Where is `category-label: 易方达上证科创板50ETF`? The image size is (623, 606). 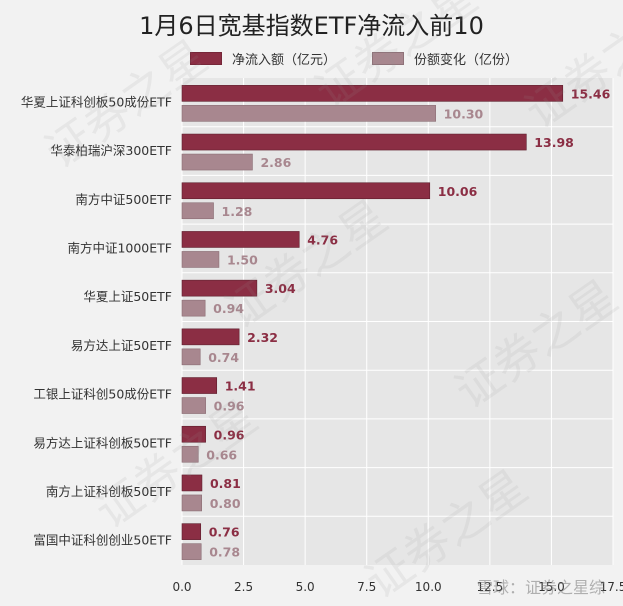
category-label: 易方达上证科创板50ETF is located at coordinates (102, 442).